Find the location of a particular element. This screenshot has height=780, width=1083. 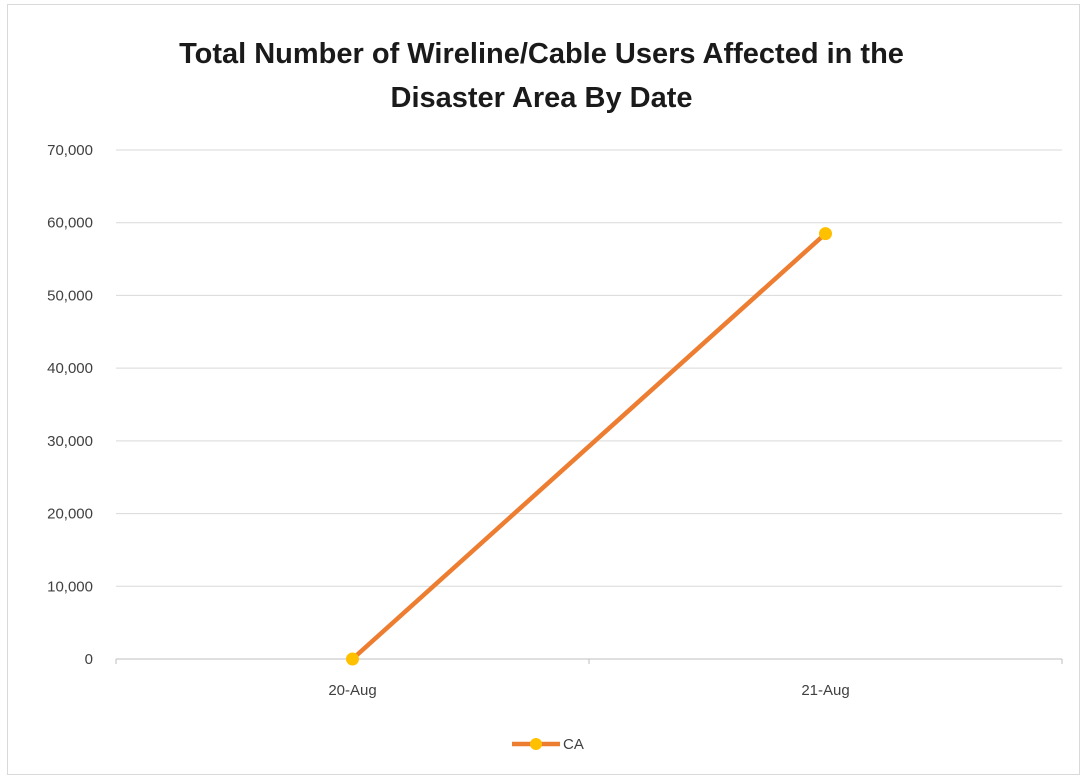

x-tick-label: 21-Aug is located at coordinates (825, 690).